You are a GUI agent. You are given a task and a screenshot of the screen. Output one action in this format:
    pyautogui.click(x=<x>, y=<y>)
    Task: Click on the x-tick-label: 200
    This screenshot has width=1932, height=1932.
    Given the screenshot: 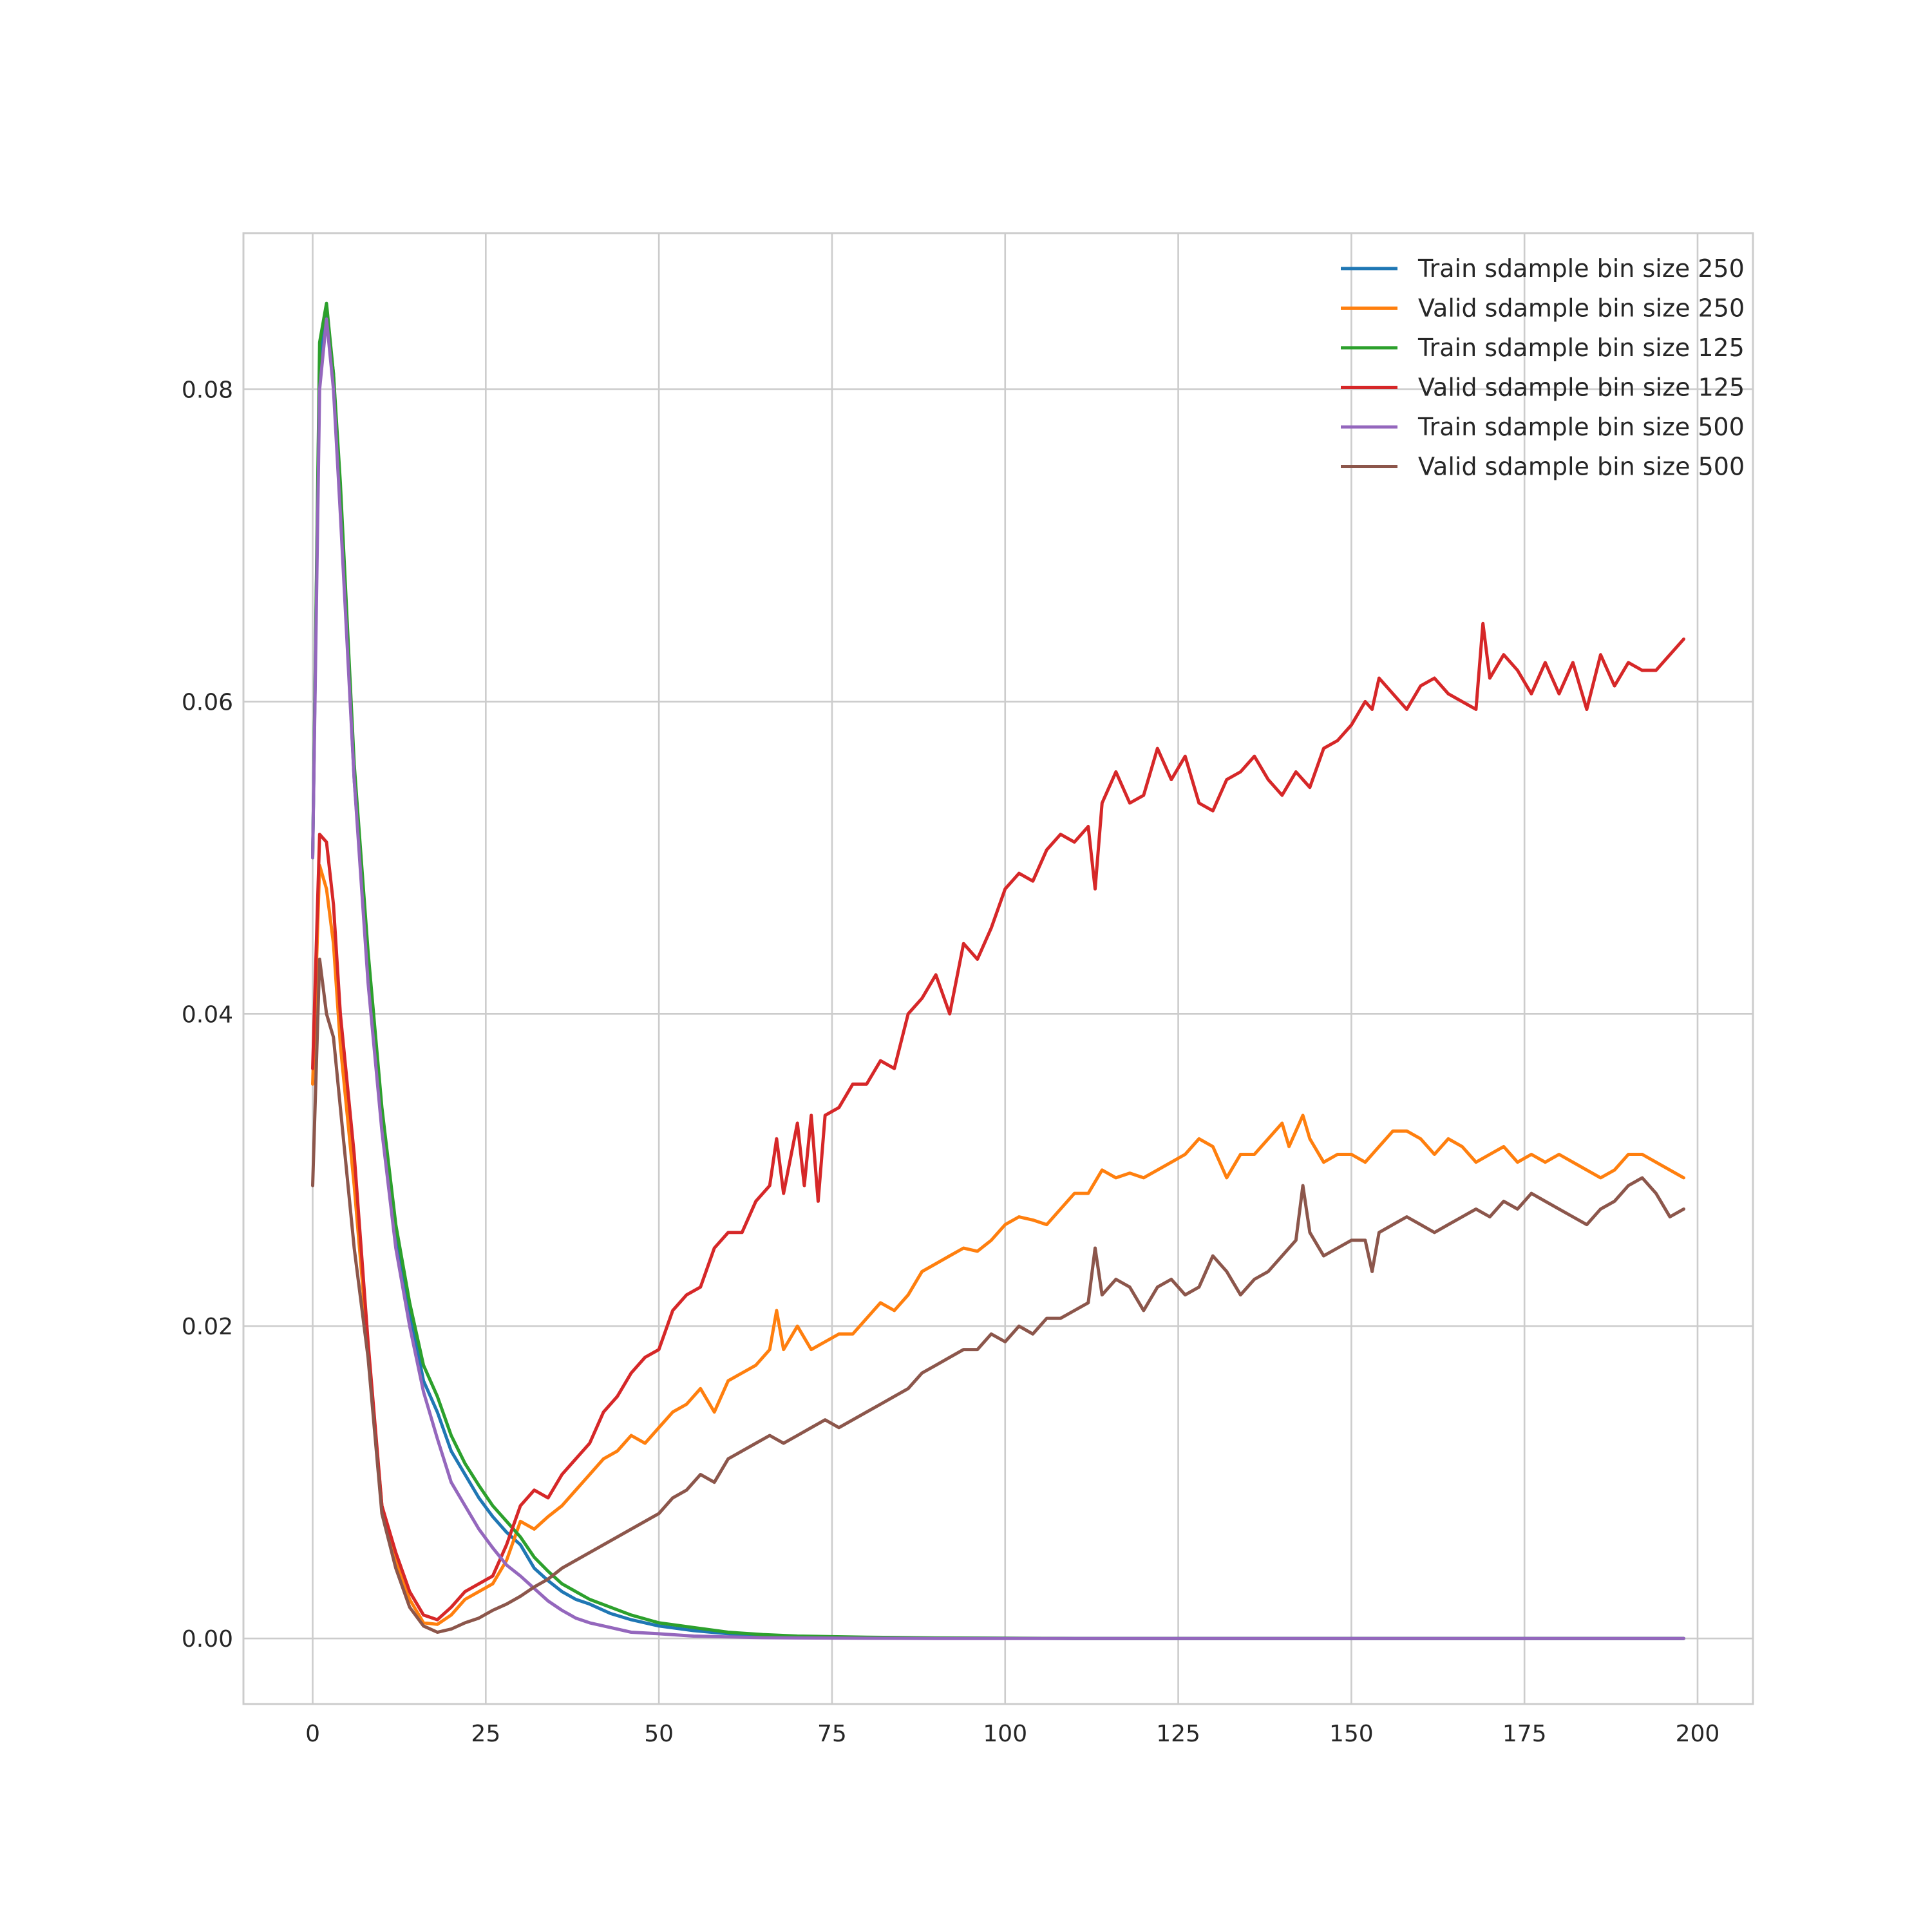 What is the action you would take?
    pyautogui.click(x=1698, y=1734)
    